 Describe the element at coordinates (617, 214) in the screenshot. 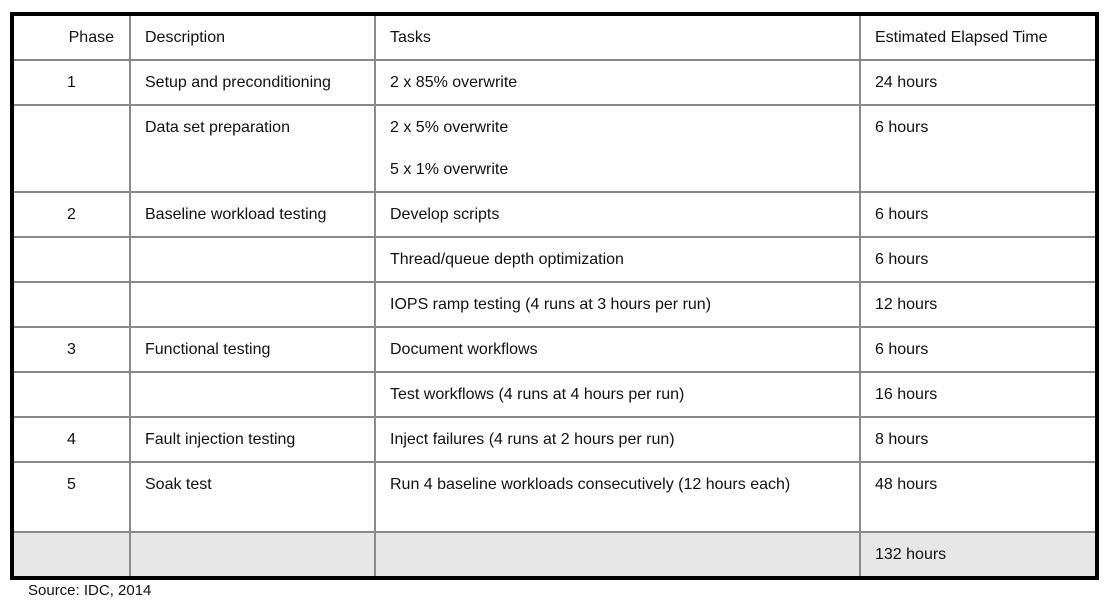

I see `cell-tasks: Develop scripts` at that location.